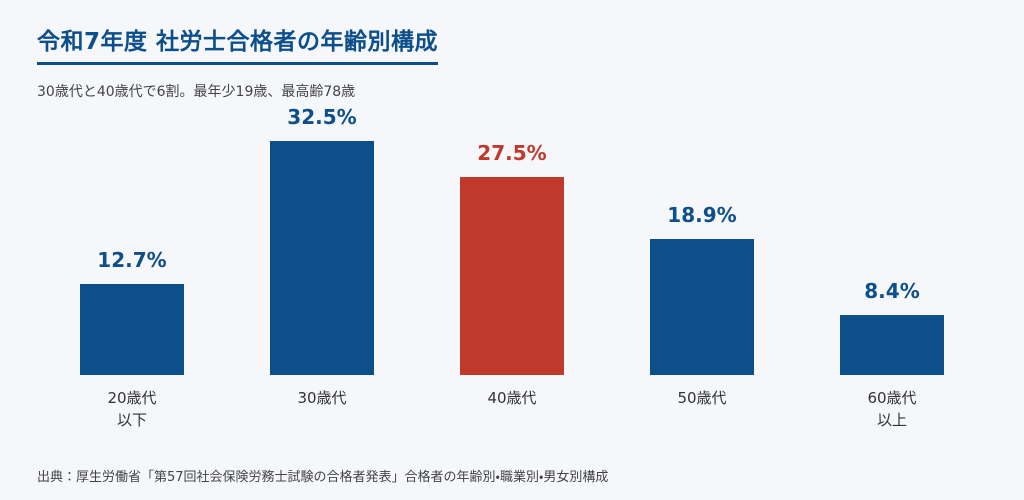  What do you see at coordinates (892, 409) in the screenshot?
I see `x-tick-label: 60歳代 以上` at bounding box center [892, 409].